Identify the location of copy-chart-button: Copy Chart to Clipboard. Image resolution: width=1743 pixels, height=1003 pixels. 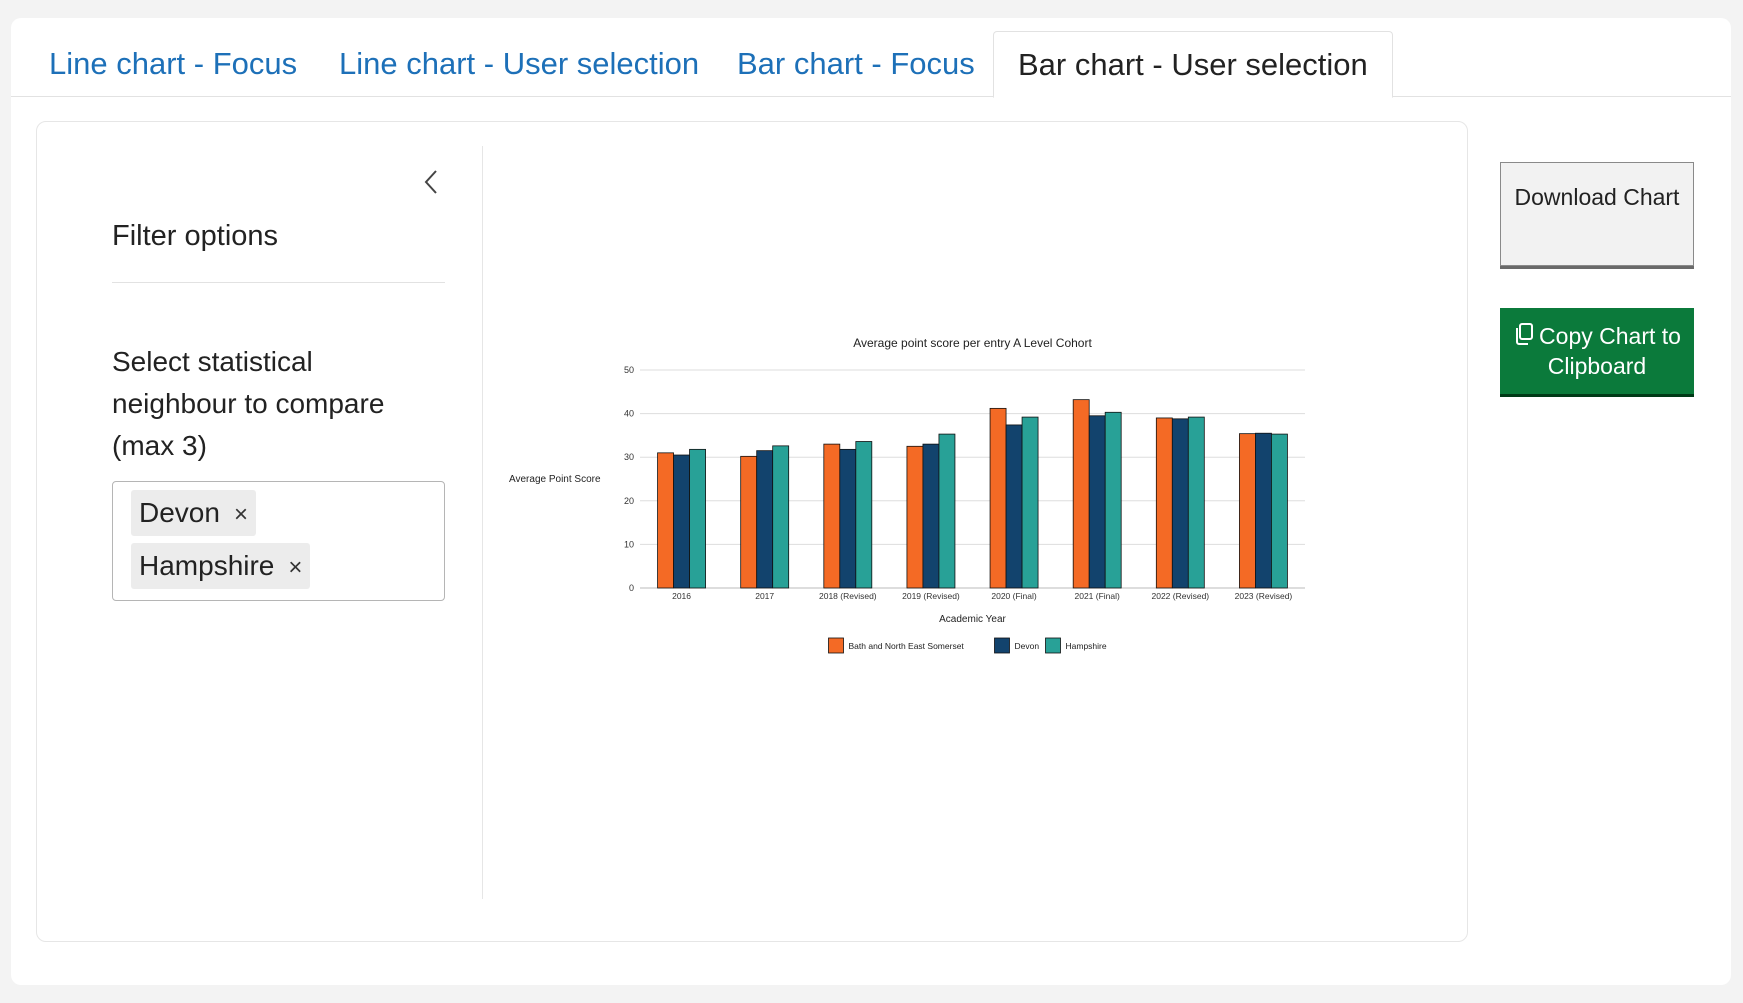
(1597, 351).